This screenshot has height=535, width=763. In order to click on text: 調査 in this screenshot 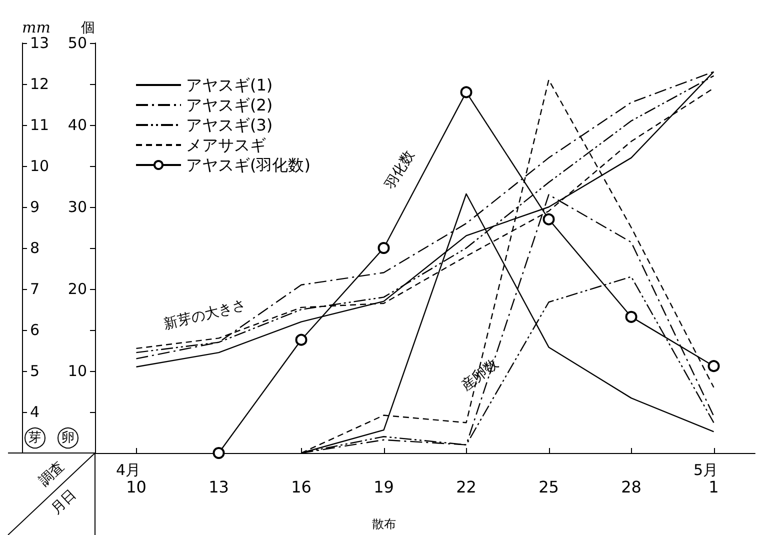, I will do `click(52, 474)`.